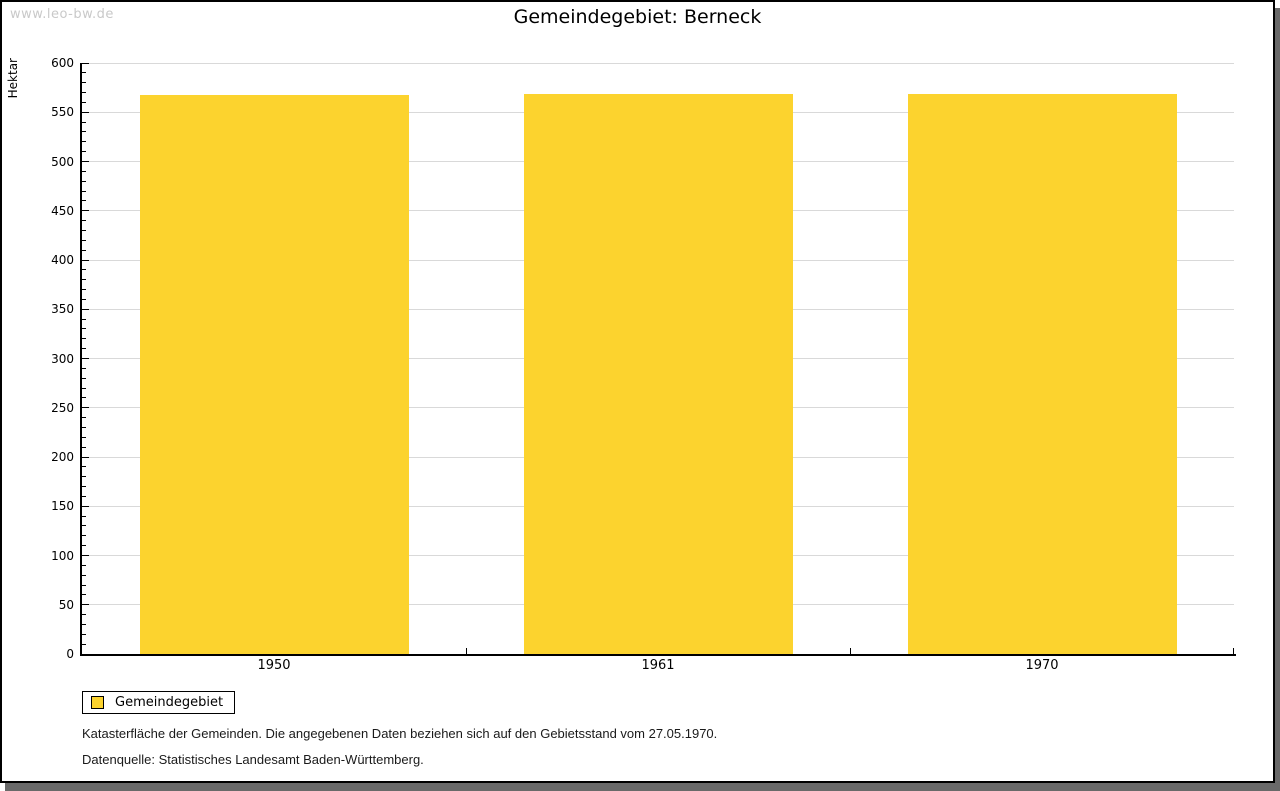 Image resolution: width=1280 pixels, height=791 pixels. I want to click on y-tick-label-550: 550, so click(62, 112).